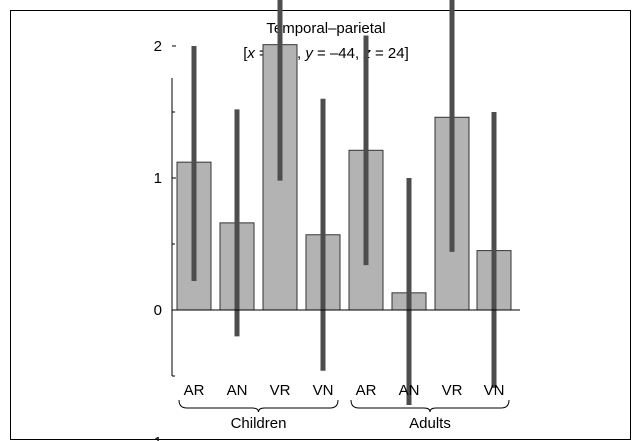 The width and height of the screenshot is (641, 441). Describe the element at coordinates (344, 415) in the screenshot. I see `group-brackets: Children Adults` at that location.